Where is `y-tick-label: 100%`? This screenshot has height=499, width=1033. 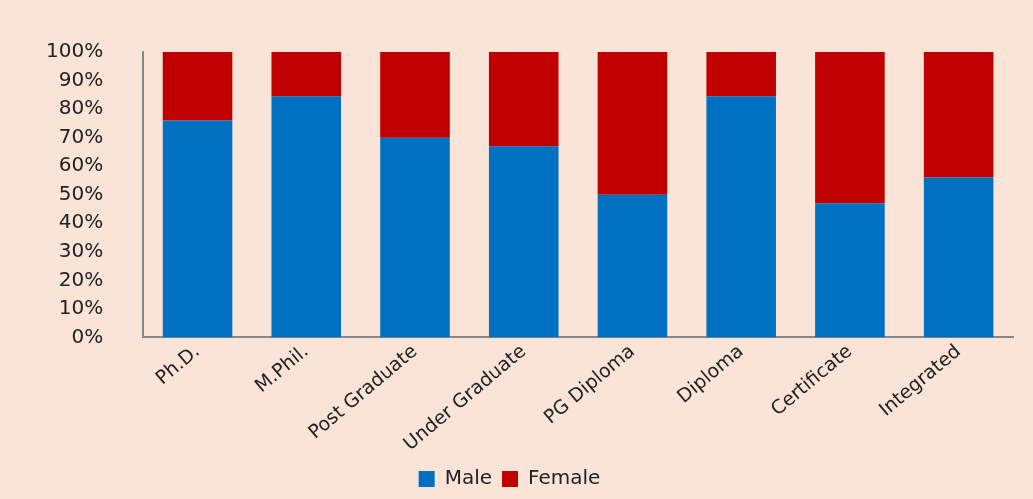 y-tick-label: 100% is located at coordinates (74, 50).